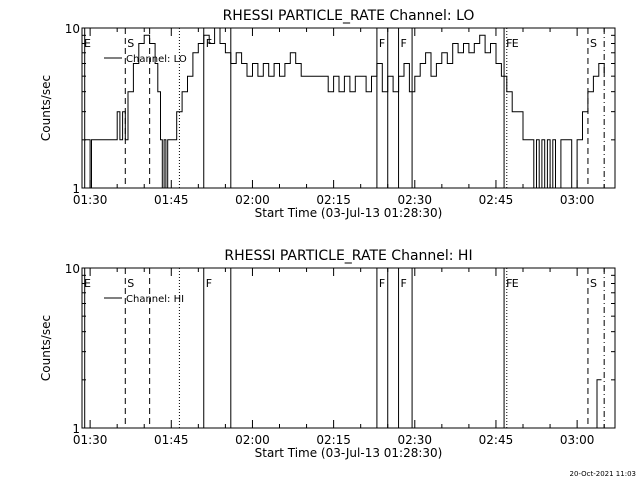 Image resolution: width=640 pixels, height=480 pixels. I want to click on chart-title: RHESSI PARTICLE_RATE Channel: LO, so click(349, 16).